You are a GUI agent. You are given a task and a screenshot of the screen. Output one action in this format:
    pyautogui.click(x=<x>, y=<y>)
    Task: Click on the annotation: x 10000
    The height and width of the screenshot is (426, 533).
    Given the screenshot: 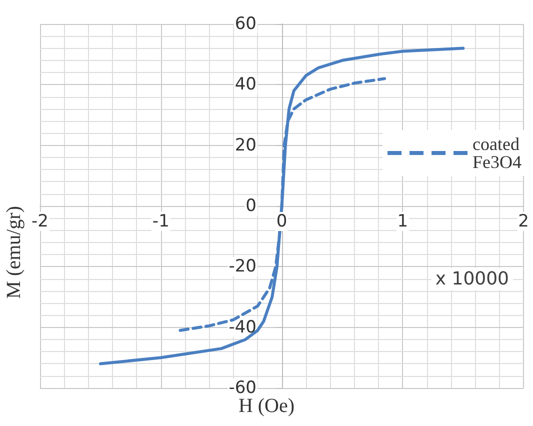 What is the action you would take?
    pyautogui.click(x=472, y=279)
    